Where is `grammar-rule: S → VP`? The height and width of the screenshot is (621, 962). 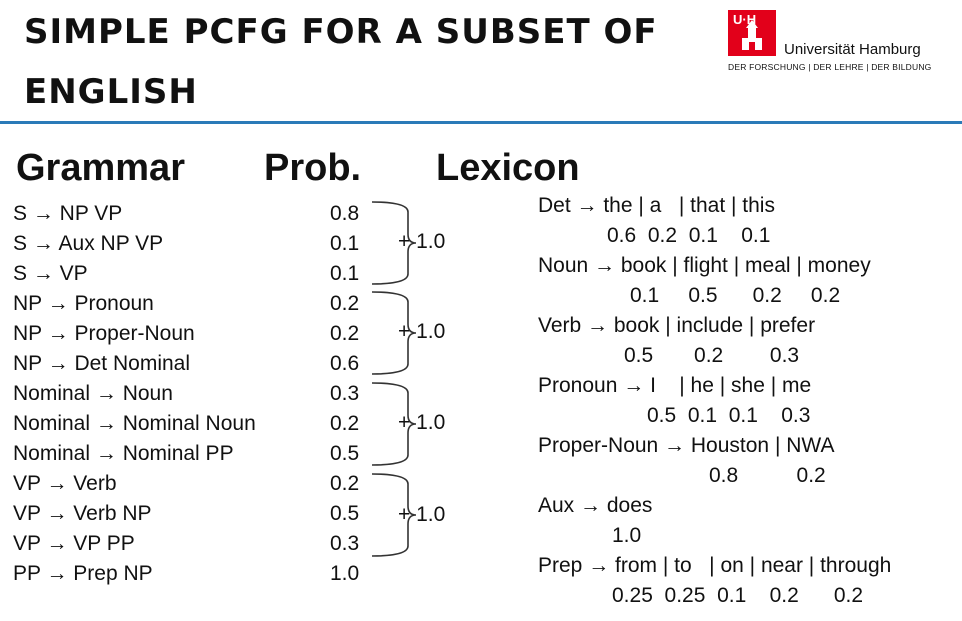
grammar-rule: S → VP is located at coordinates (50, 273).